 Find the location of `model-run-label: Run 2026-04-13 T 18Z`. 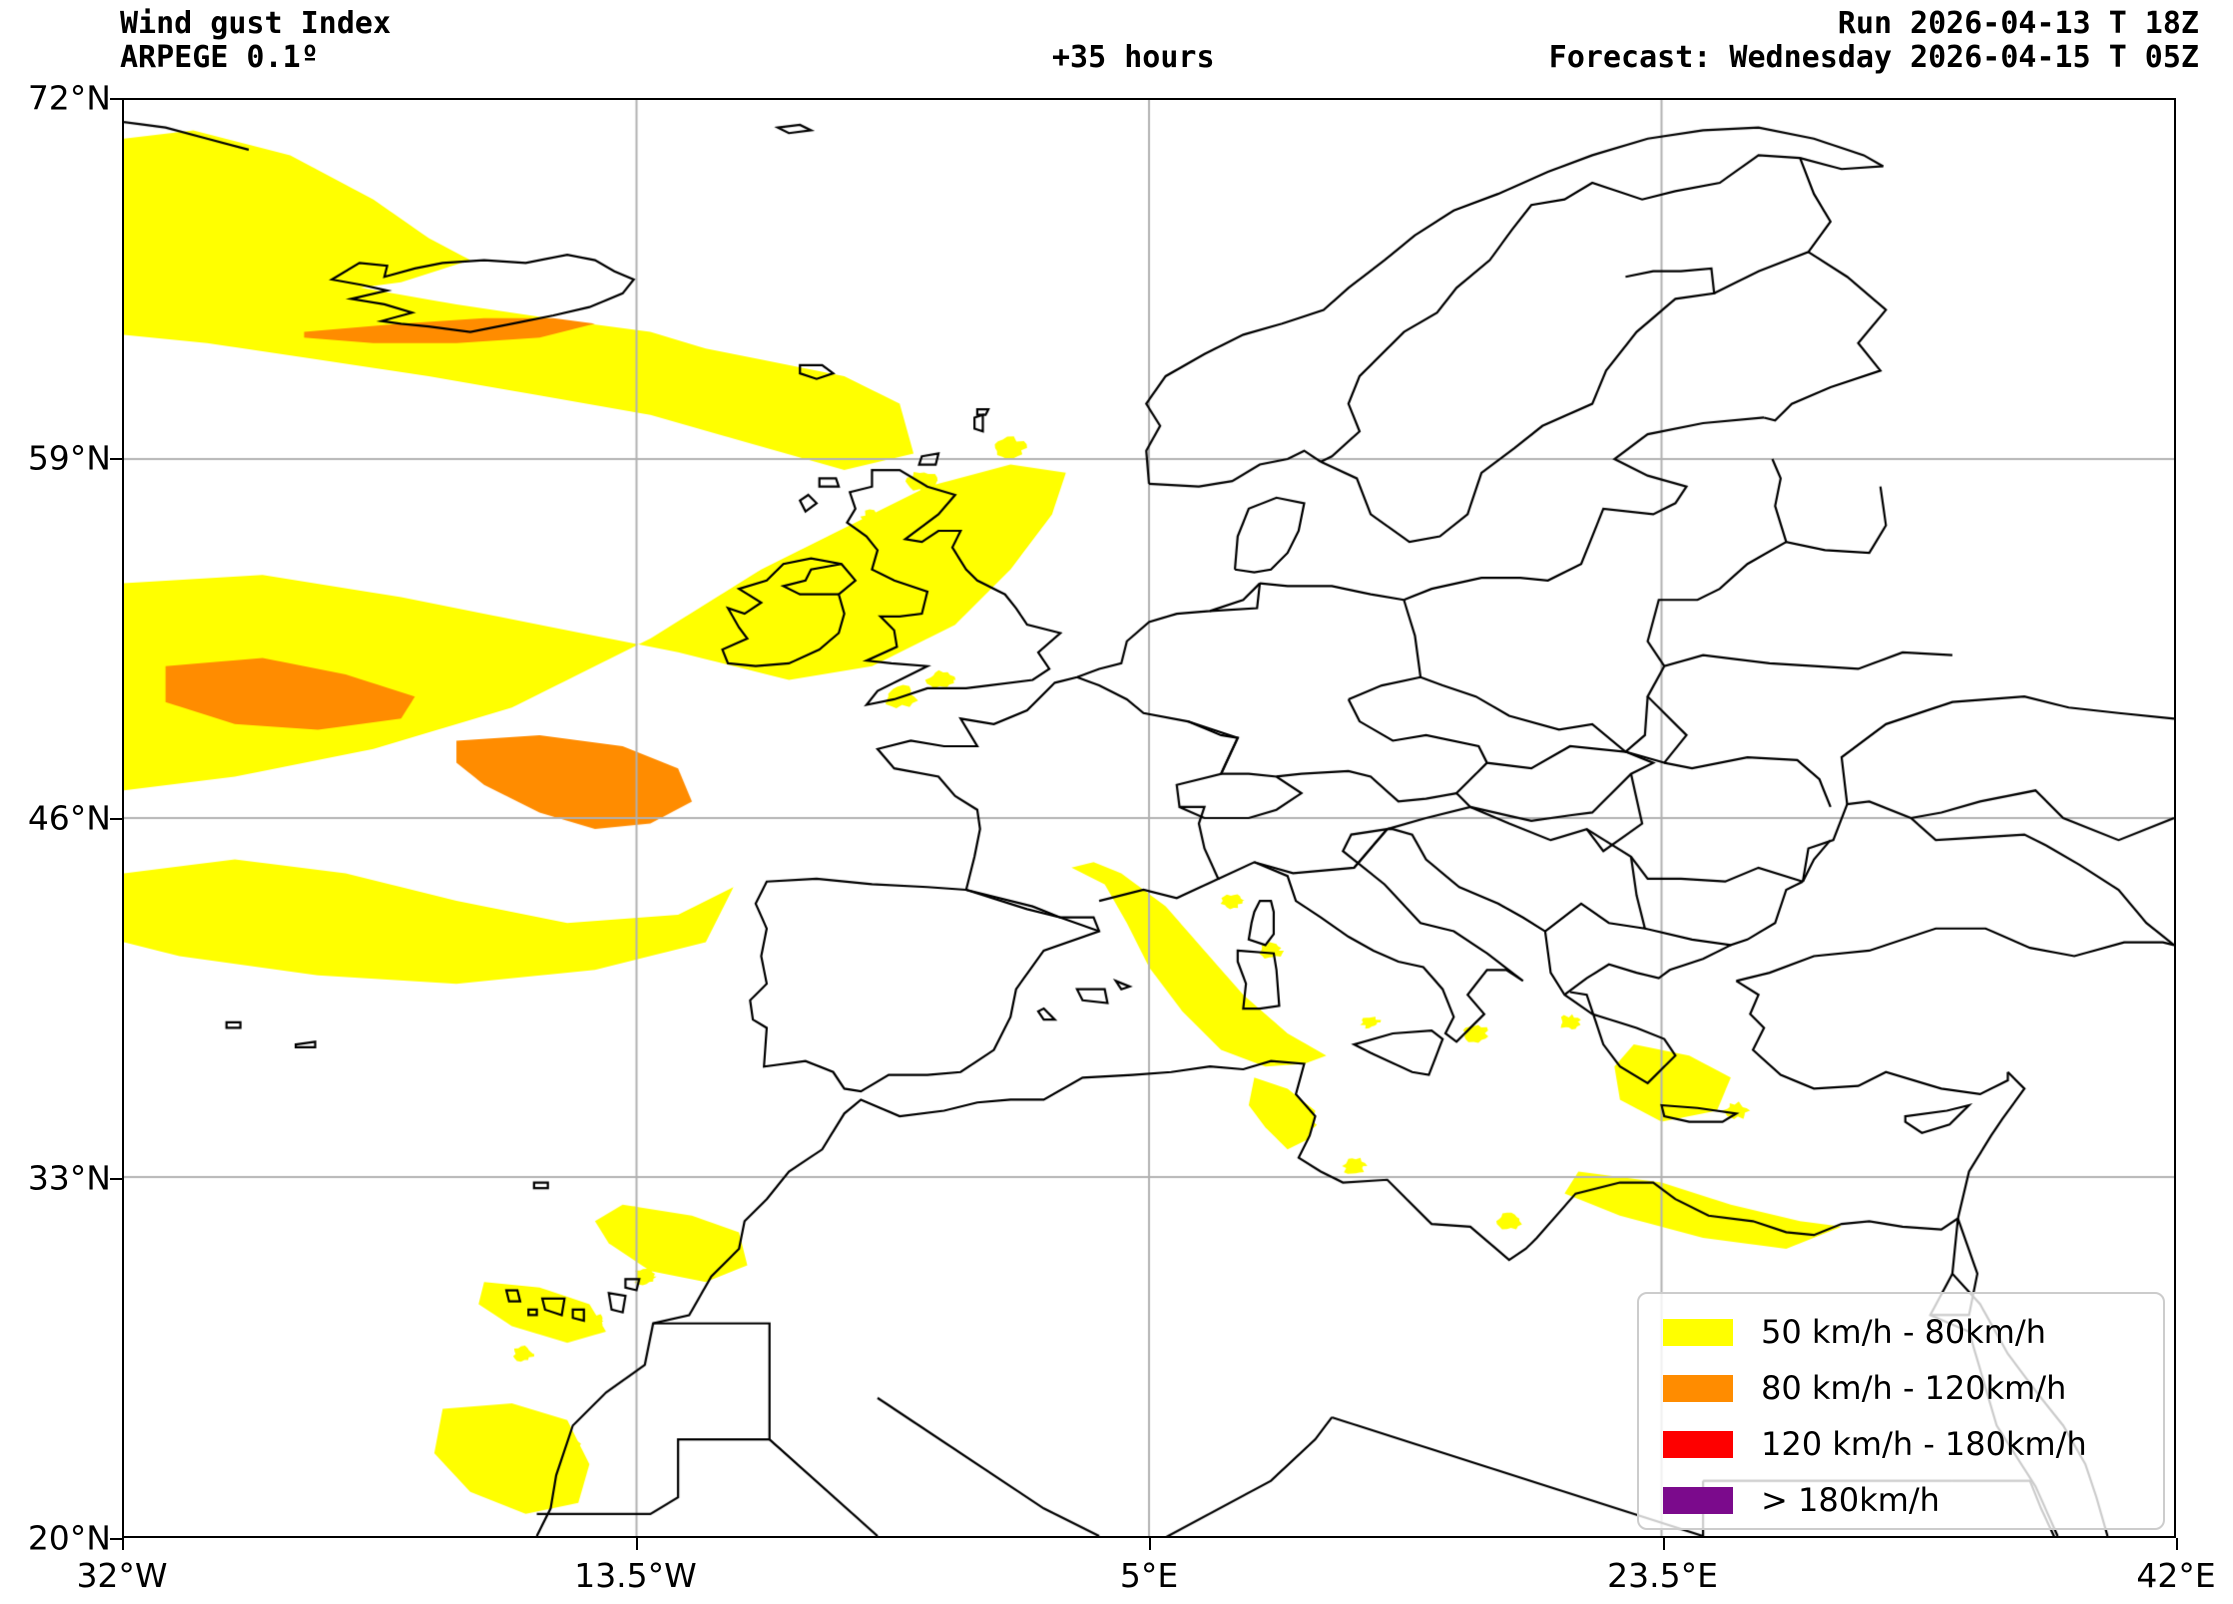

model-run-label: Run 2026-04-13 T 18Z is located at coordinates (2018, 23).